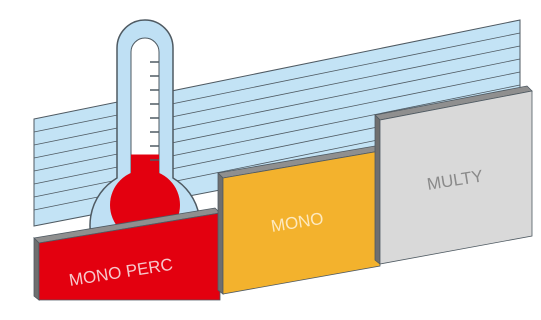 The image size is (541, 320). Describe the element at coordinates (301, 222) in the screenshot. I see `panel-mono-face` at that location.